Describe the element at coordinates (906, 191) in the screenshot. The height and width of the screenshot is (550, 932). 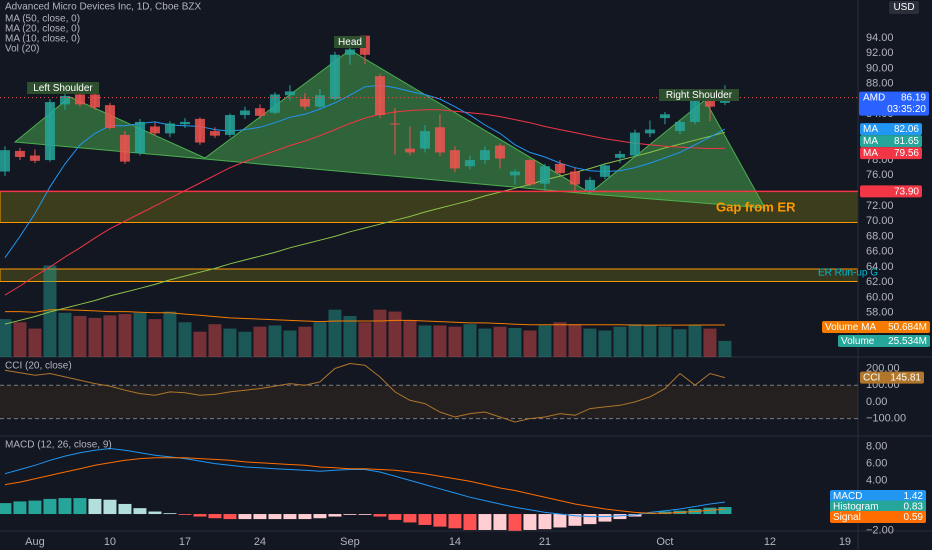
I see `badge-value: 73.90` at that location.